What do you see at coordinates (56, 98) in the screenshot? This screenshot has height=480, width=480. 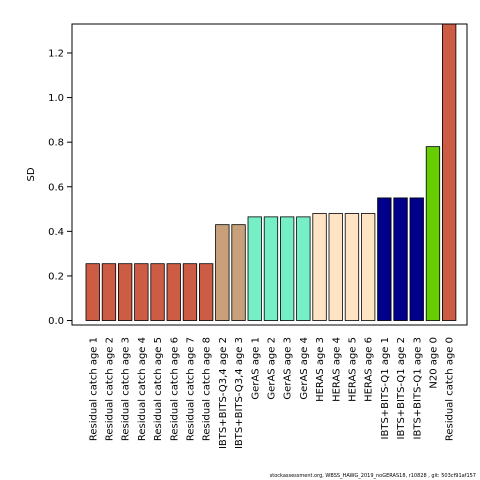 I see `y-tick-label: 1.0` at bounding box center [56, 98].